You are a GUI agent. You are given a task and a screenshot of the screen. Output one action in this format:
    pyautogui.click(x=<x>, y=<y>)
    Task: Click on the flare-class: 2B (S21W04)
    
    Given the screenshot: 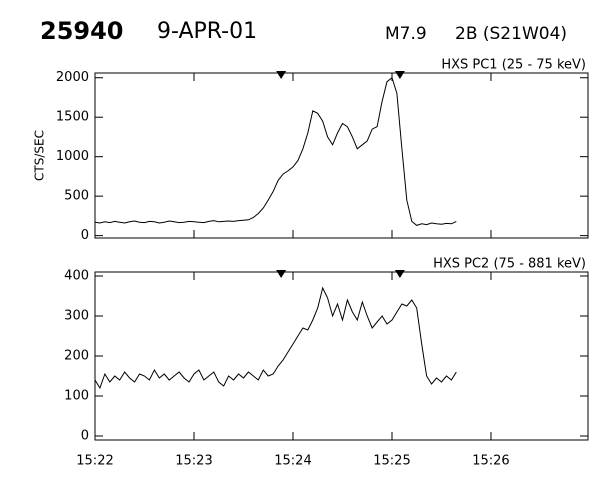 What is the action you would take?
    pyautogui.click(x=511, y=34)
    